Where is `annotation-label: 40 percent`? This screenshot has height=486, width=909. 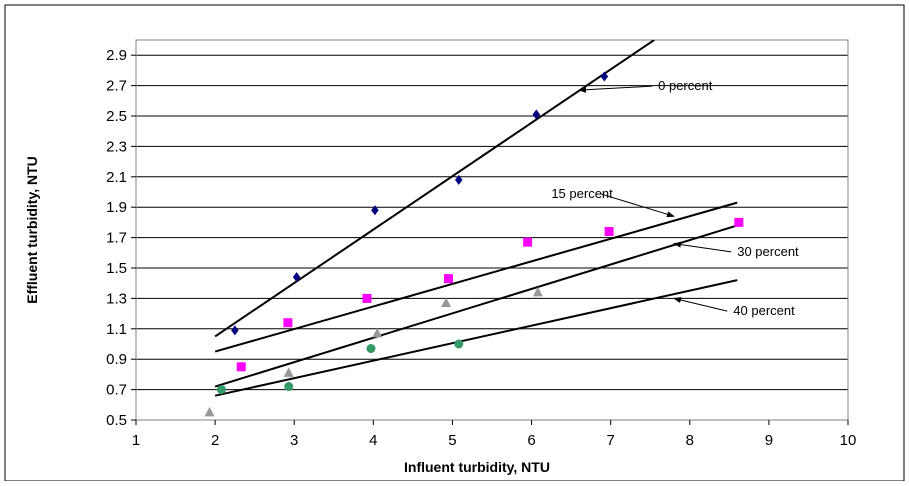
annotation-label: 40 percent is located at coordinates (764, 310).